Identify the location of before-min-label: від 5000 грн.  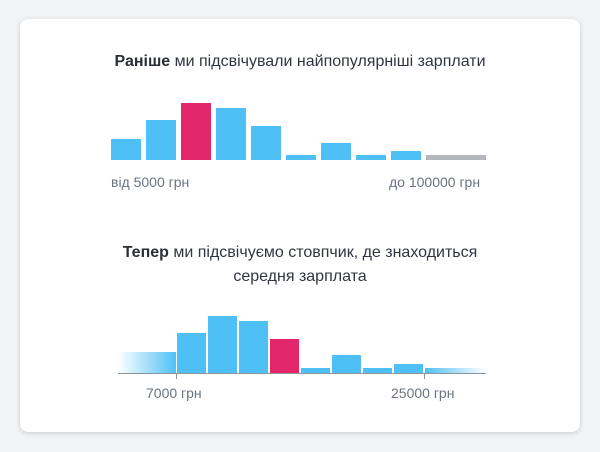
(150, 182).